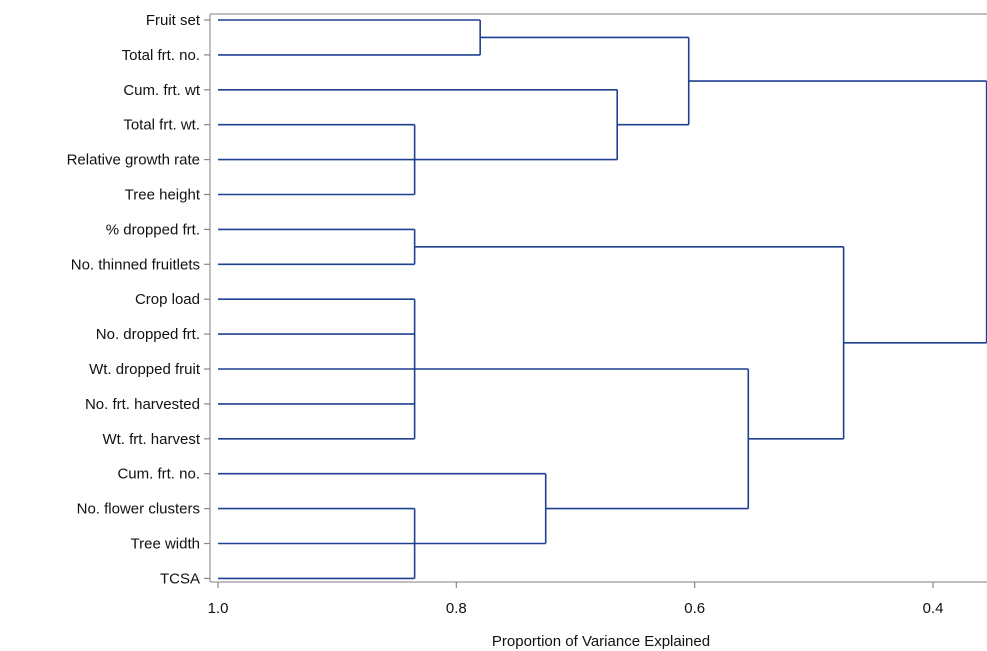 The width and height of the screenshot is (987, 651). Describe the element at coordinates (601, 641) in the screenshot. I see `x-axis-title: Proportion of Variance Explained` at that location.